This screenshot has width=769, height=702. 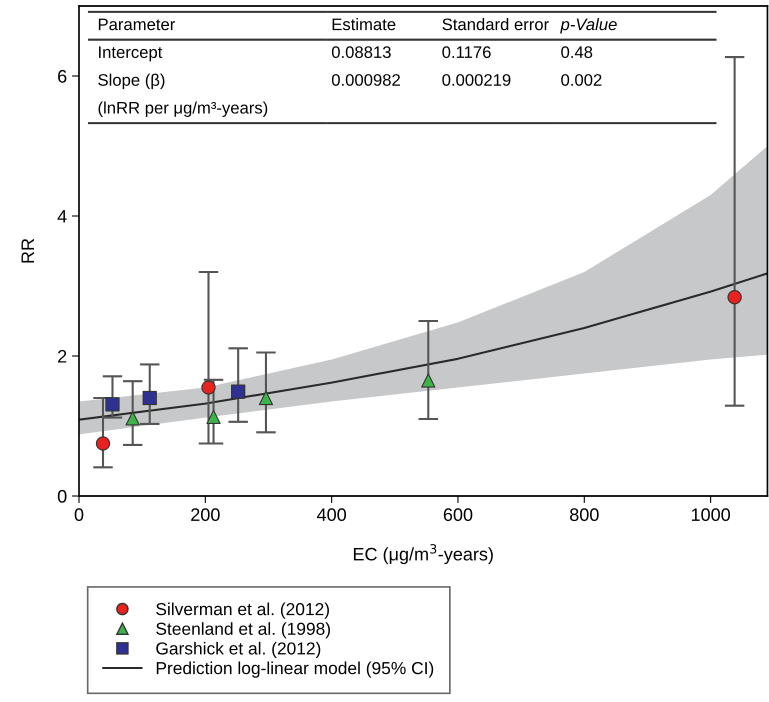 What do you see at coordinates (476, 80) in the screenshot?
I see `annotation: 0.000219` at bounding box center [476, 80].